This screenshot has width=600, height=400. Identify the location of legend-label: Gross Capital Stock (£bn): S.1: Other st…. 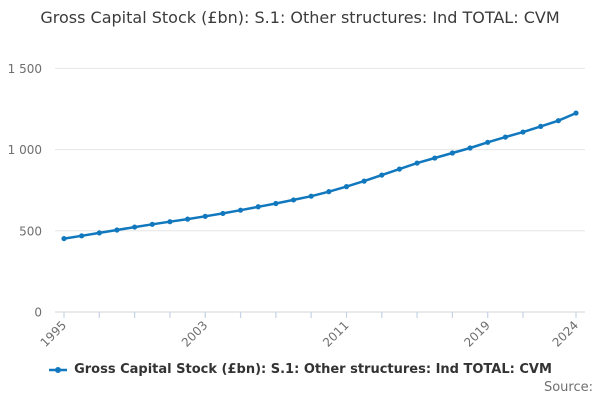
(313, 369).